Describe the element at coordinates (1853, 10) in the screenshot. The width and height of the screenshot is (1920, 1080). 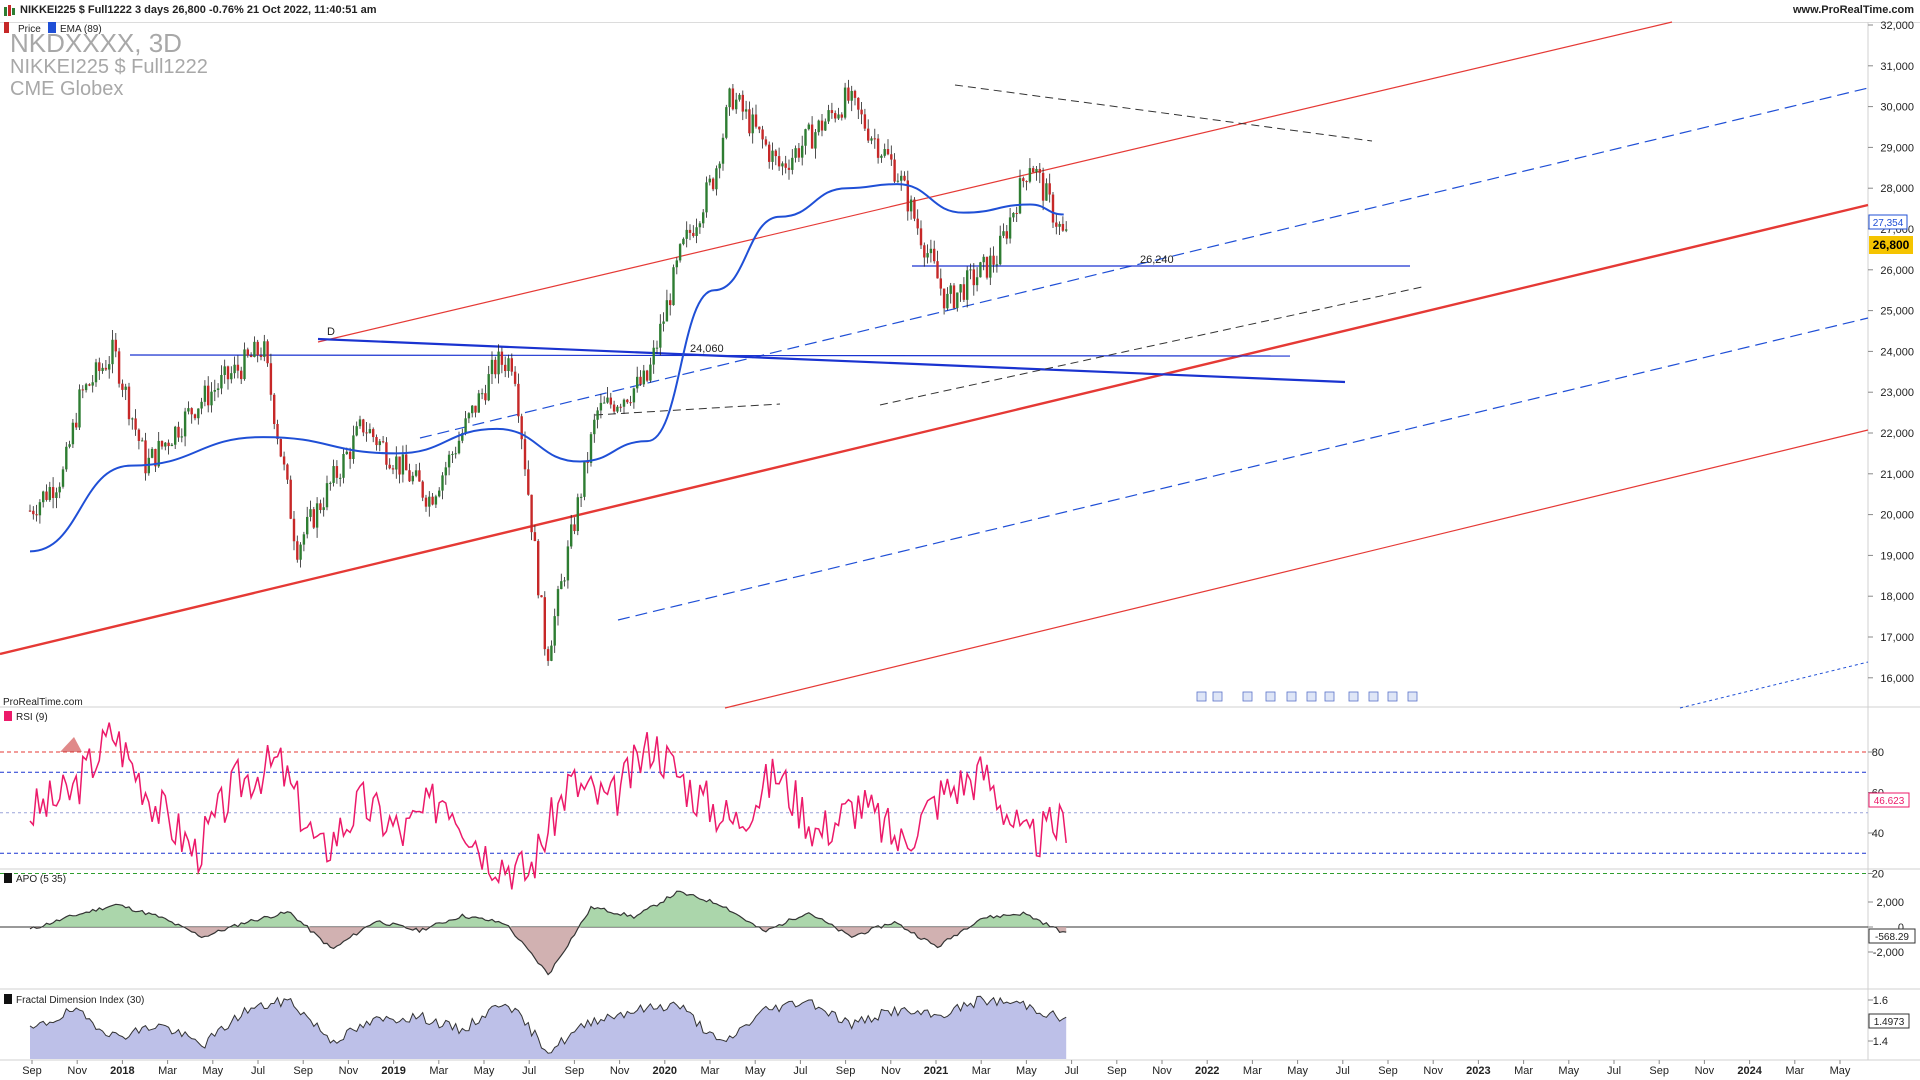
I see `brand-link: www.ProRealTime.com` at that location.